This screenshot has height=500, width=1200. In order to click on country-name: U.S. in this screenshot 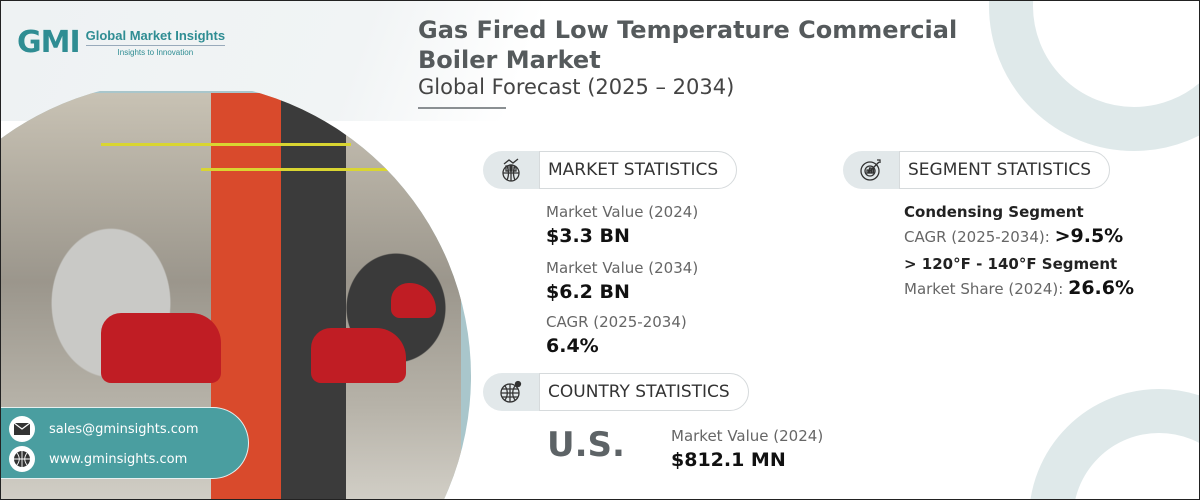, I will do `click(586, 445)`.